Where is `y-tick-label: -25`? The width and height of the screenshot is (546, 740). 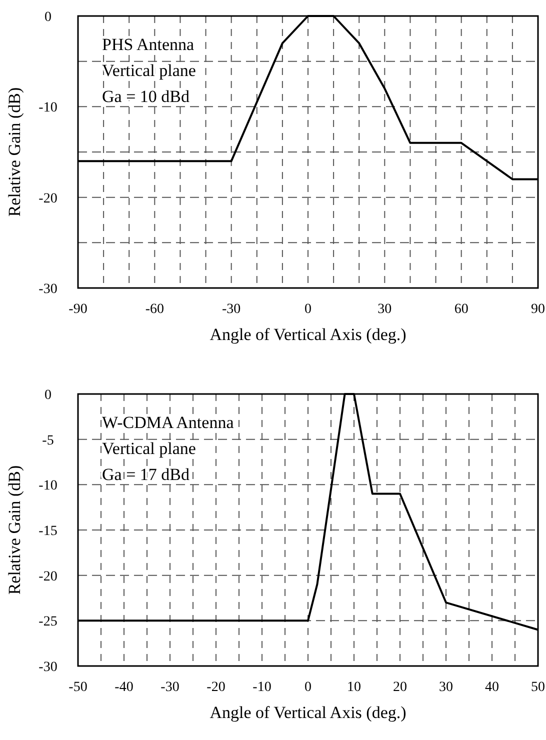
y-tick-label: -25 is located at coordinates (48, 622).